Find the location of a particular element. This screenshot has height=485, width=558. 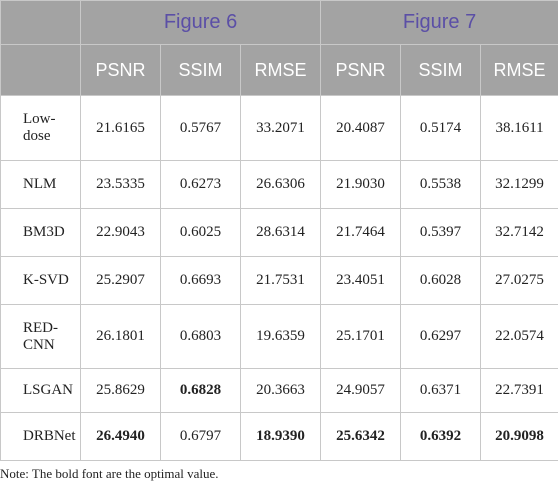

method-name: BM3D is located at coordinates (40, 232).